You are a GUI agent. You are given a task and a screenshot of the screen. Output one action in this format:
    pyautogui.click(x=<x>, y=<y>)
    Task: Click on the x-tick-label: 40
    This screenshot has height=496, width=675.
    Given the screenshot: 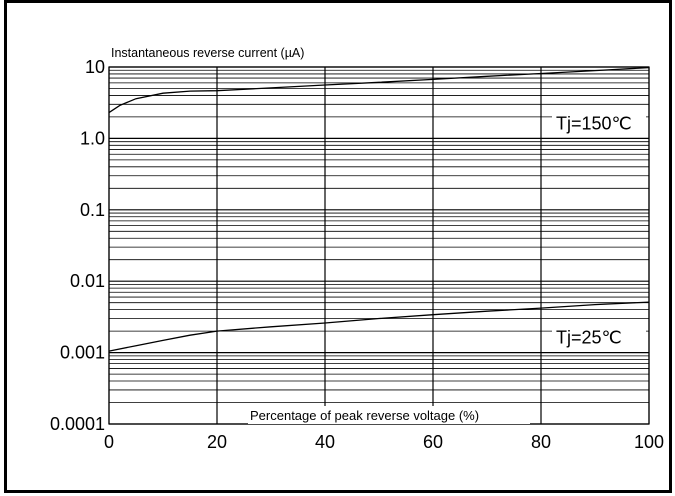 What is the action you would take?
    pyautogui.click(x=325, y=442)
    